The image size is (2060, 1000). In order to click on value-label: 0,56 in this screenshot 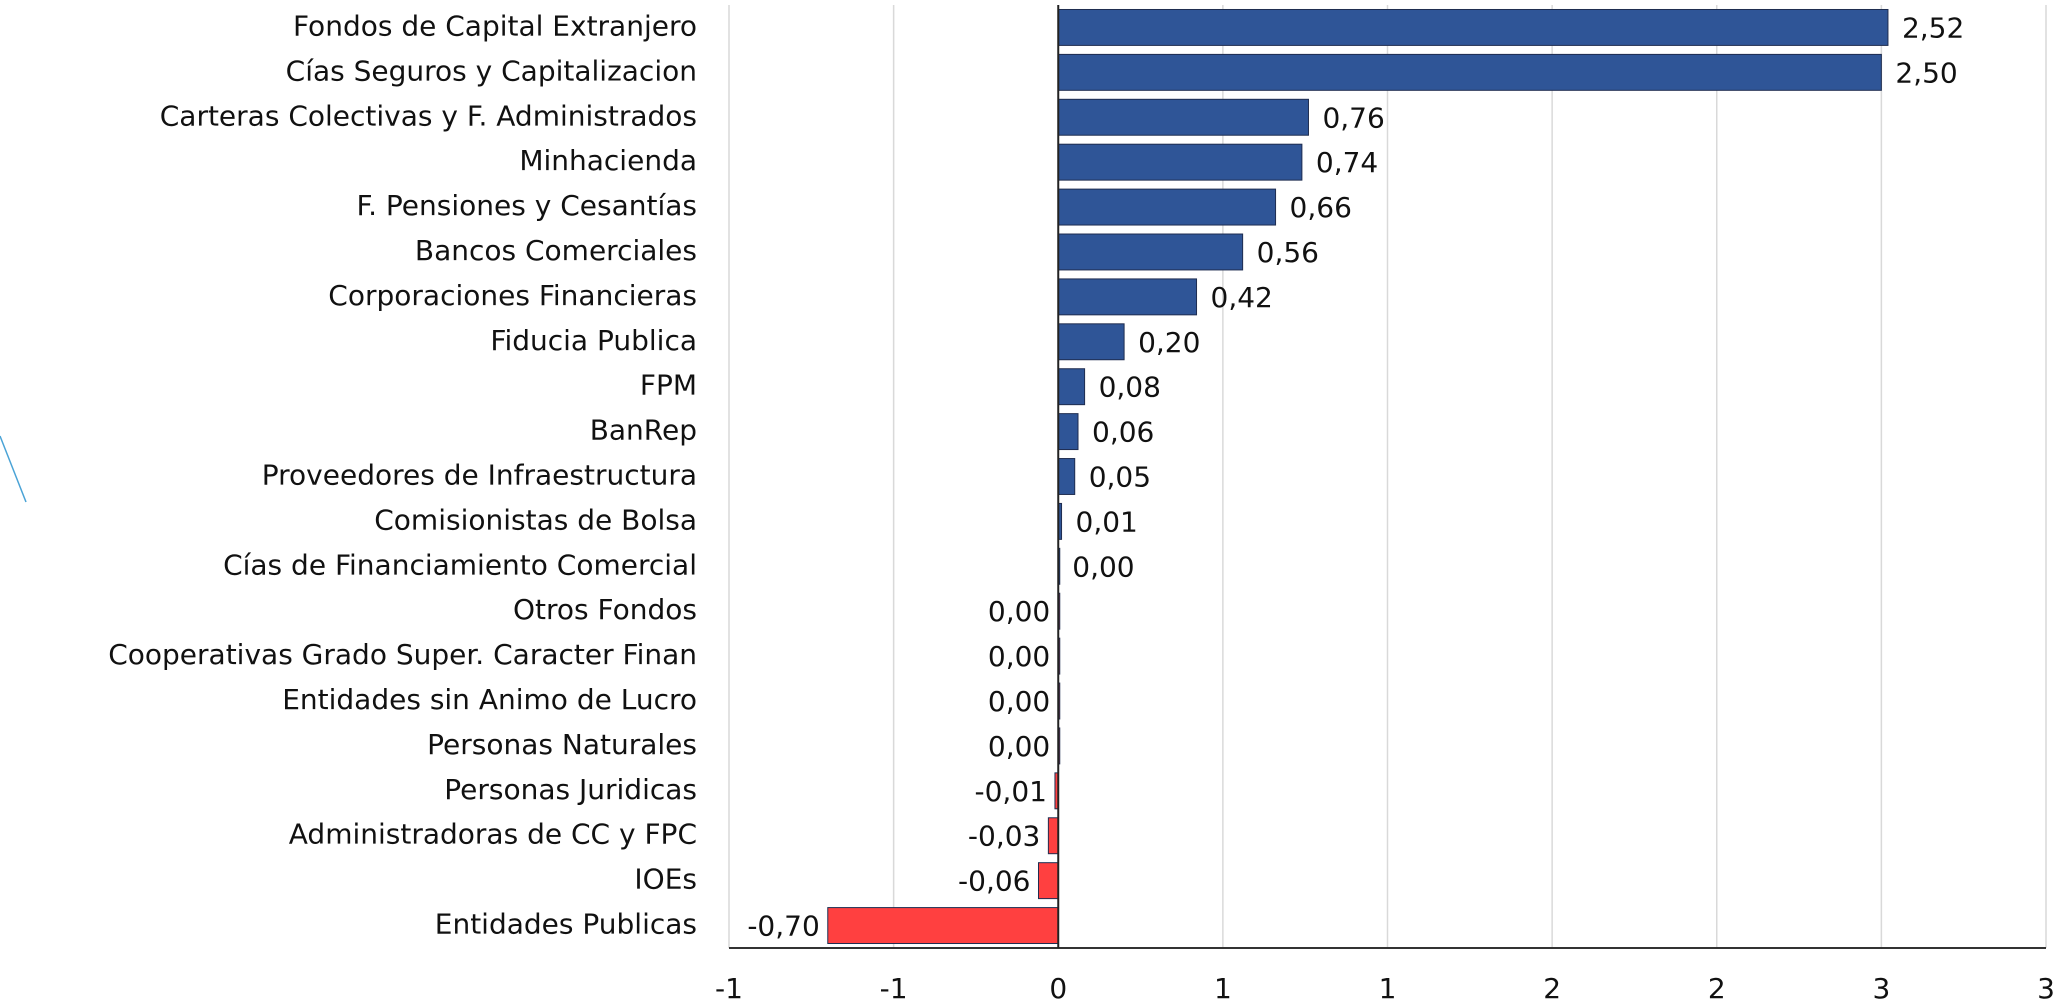, I will do `click(1288, 252)`.